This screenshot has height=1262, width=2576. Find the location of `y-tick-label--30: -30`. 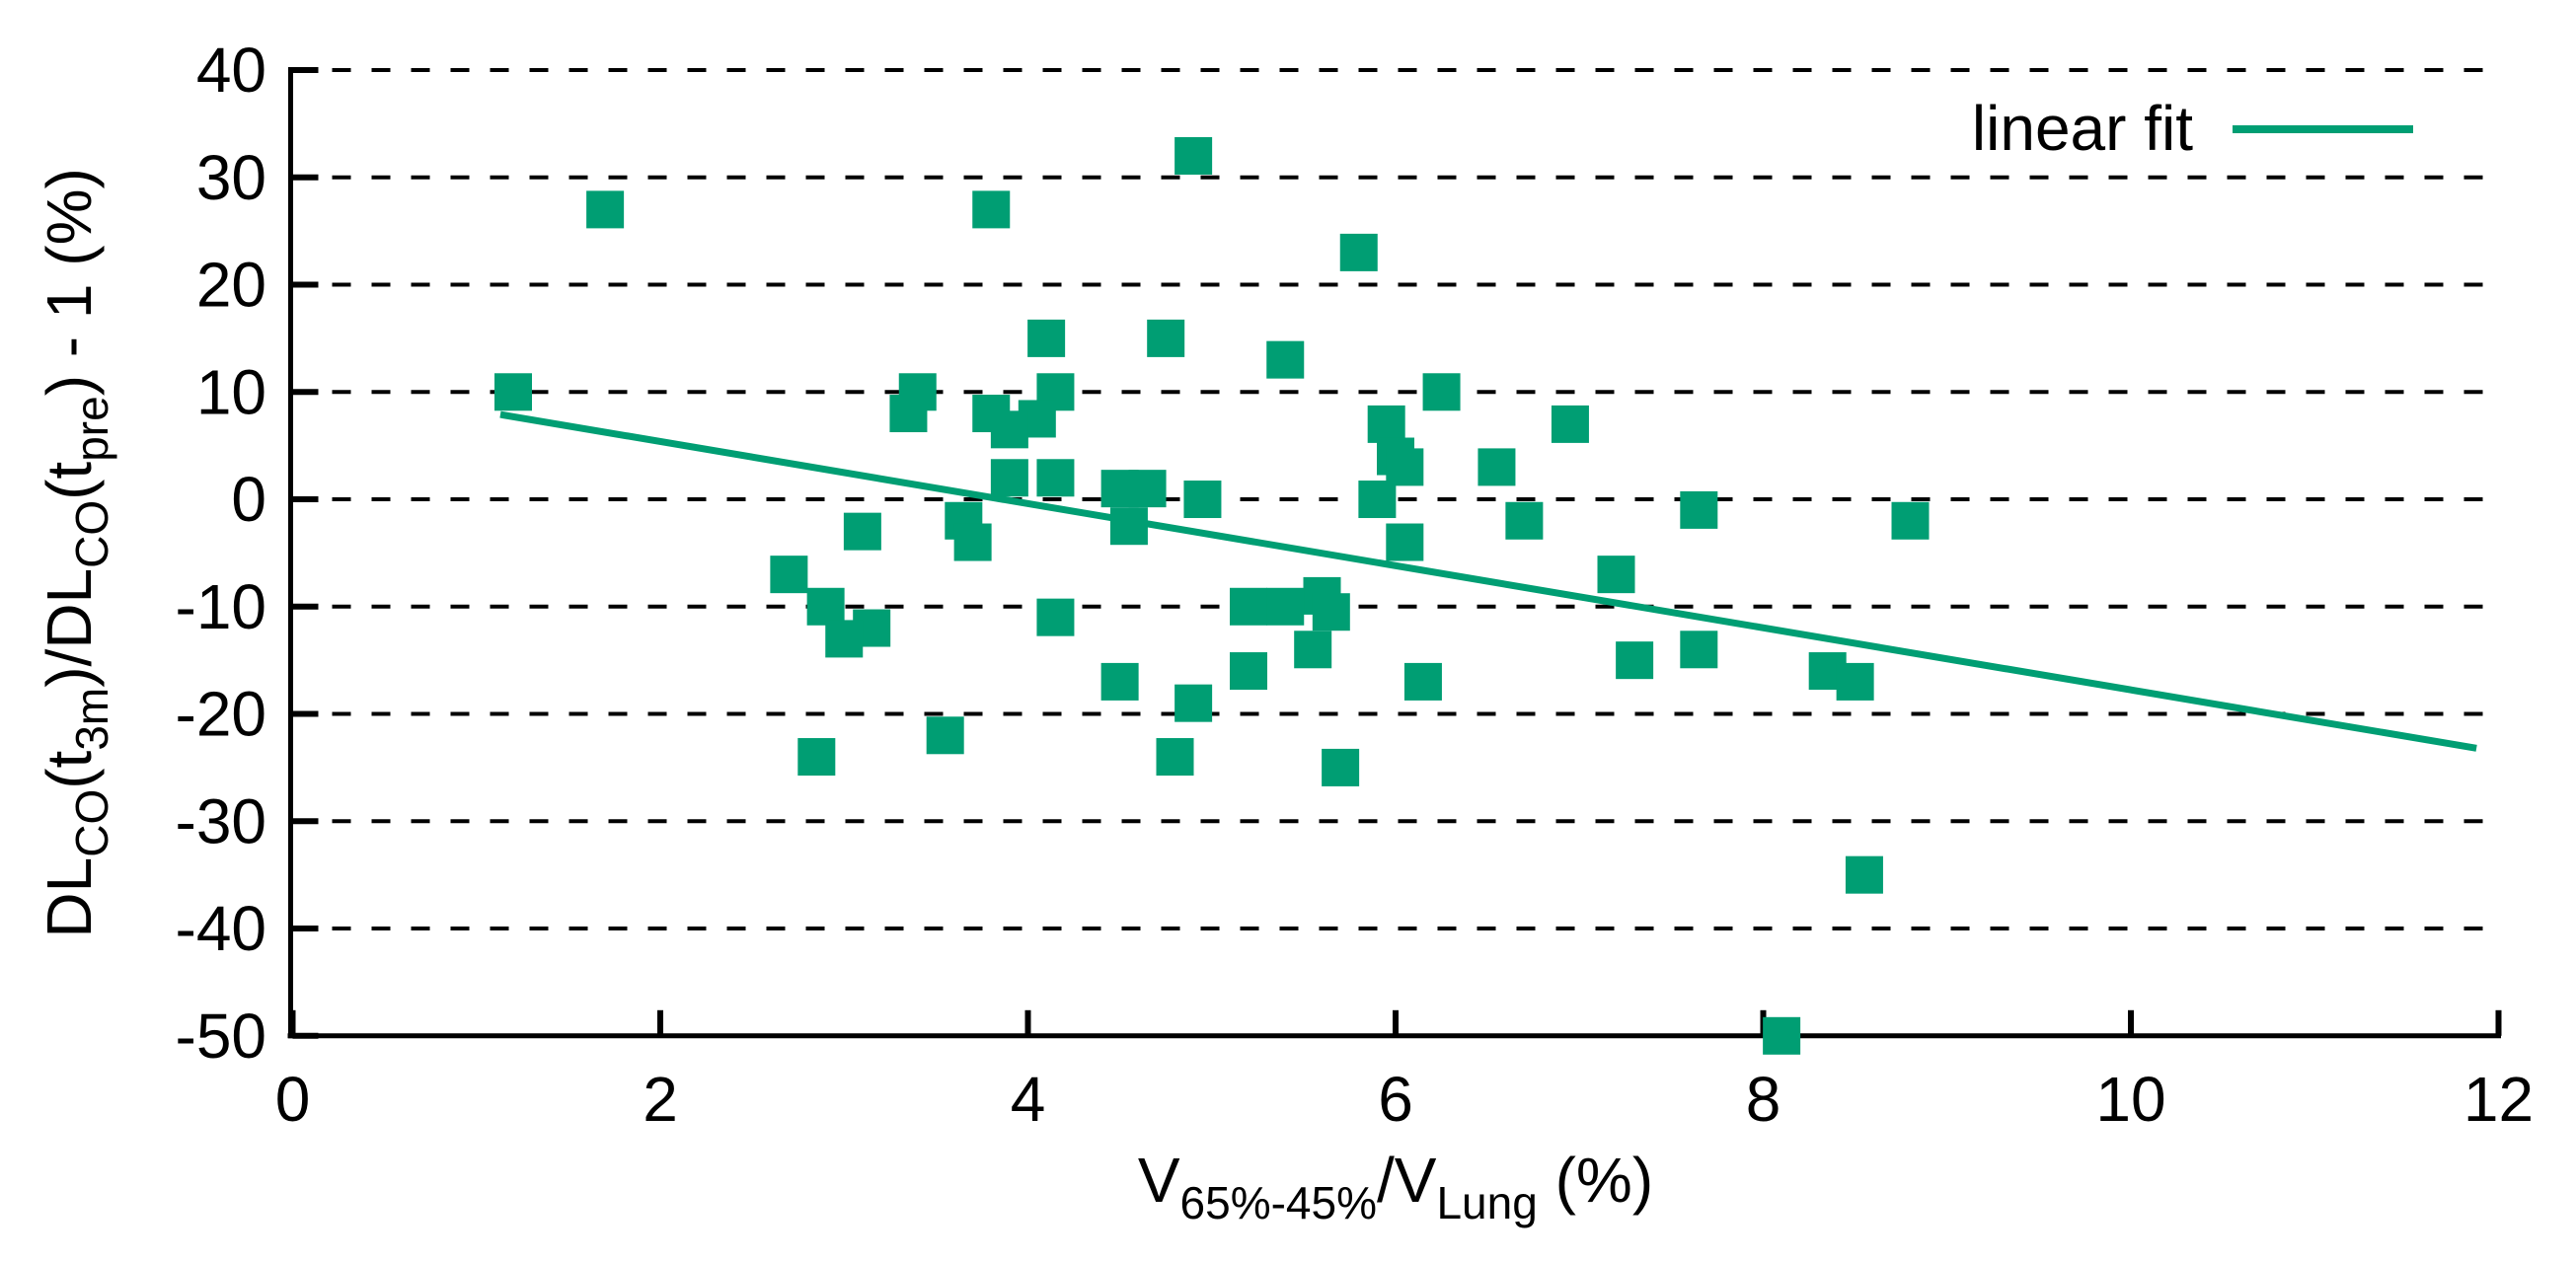

y-tick-label--30: -30 is located at coordinates (221, 820).